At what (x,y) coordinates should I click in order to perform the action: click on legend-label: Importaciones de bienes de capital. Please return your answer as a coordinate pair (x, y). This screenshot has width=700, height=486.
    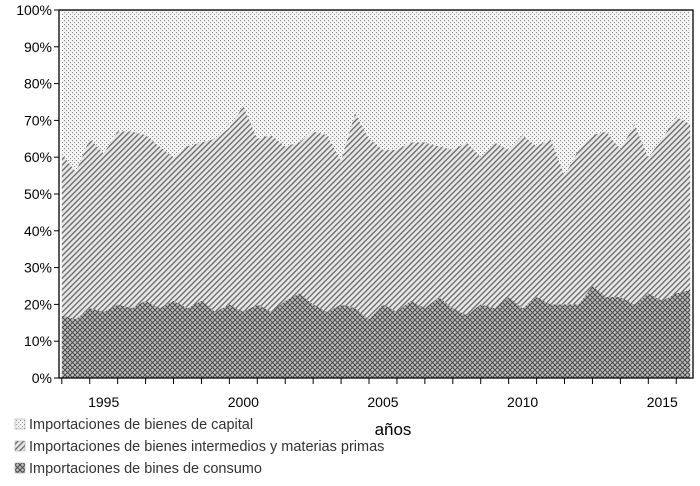
    Looking at the image, I should click on (141, 425).